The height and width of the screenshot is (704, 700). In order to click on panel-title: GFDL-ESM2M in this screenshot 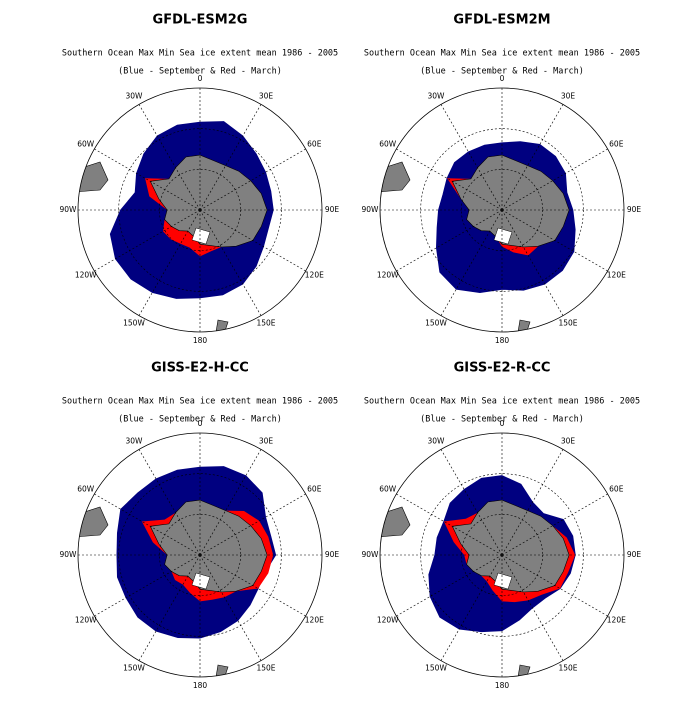, I will do `click(501, 20)`.